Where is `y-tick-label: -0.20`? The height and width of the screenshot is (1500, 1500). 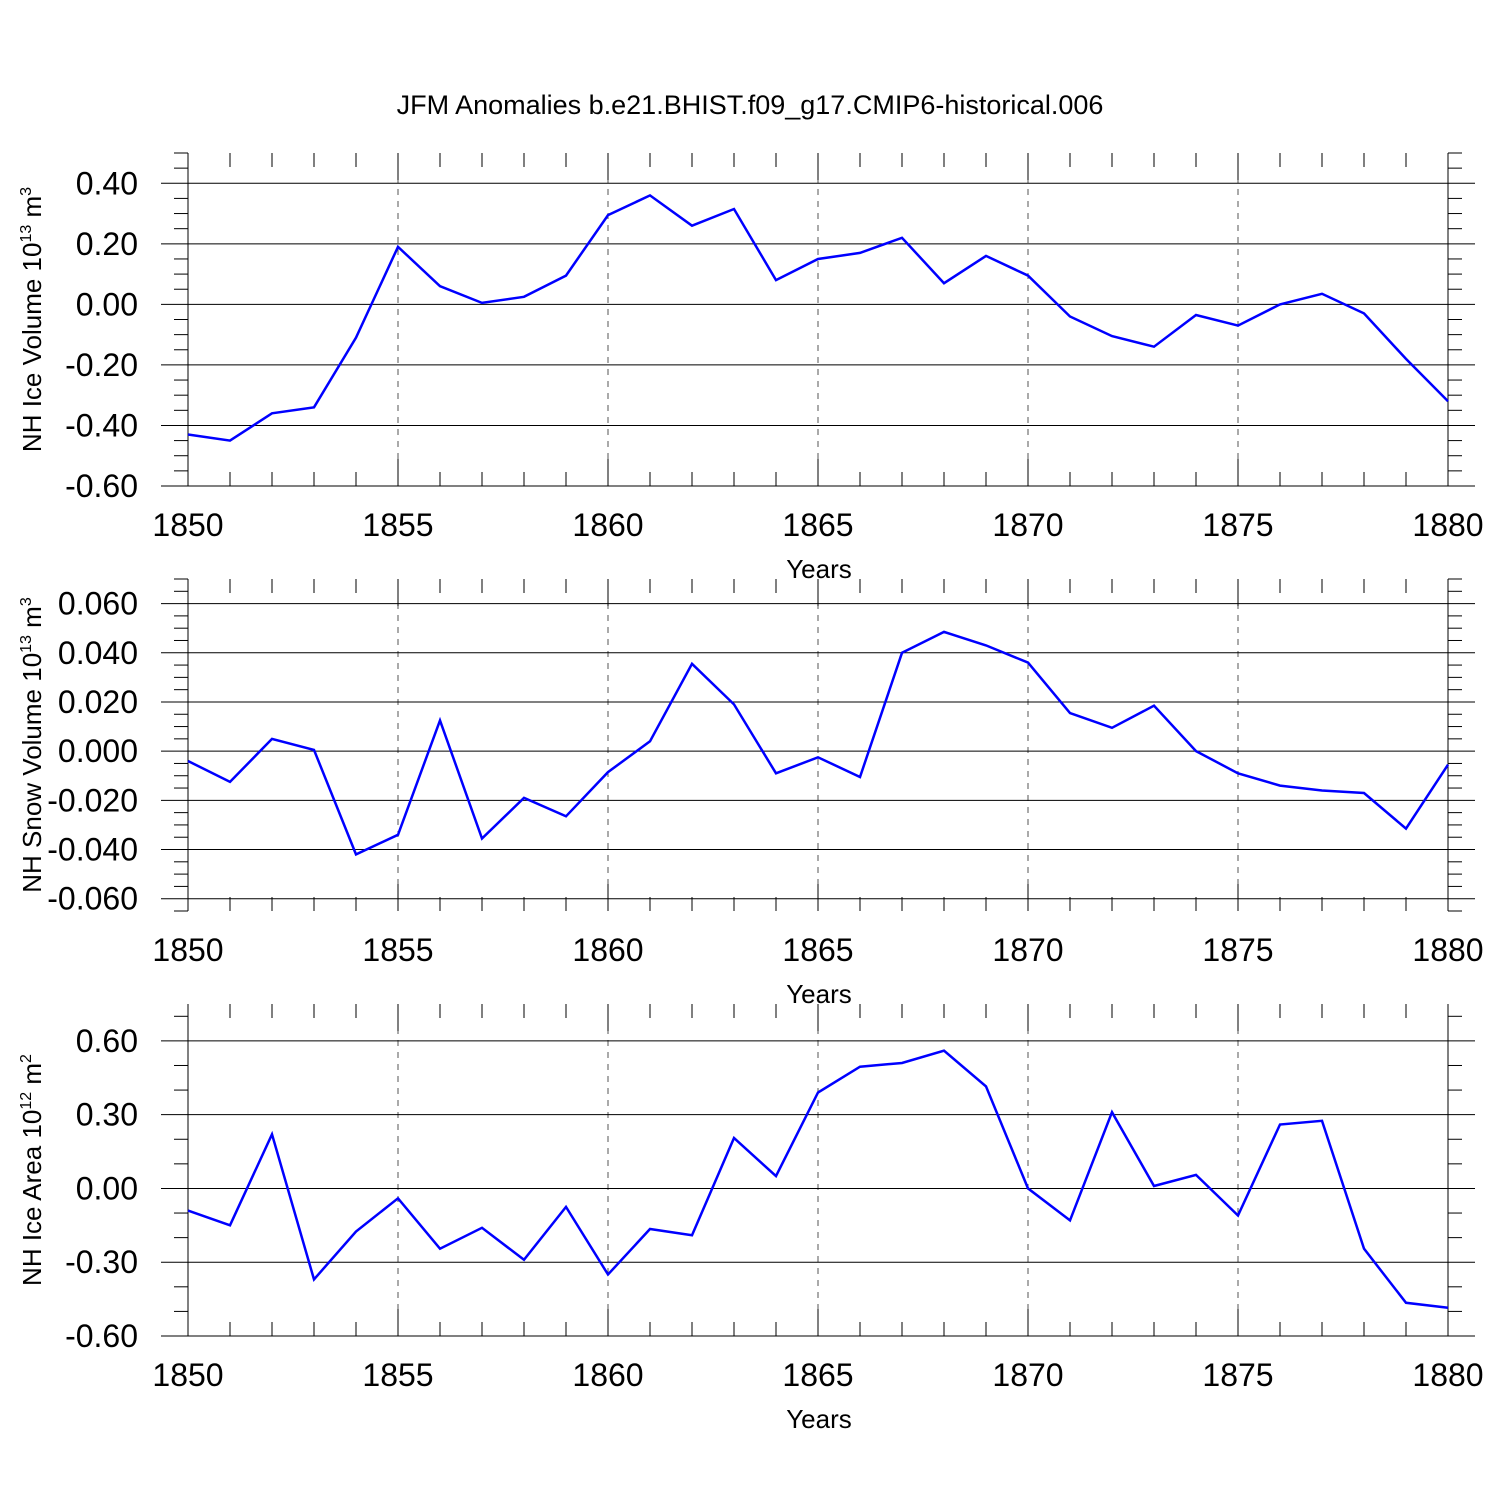
y-tick-label: -0.20 is located at coordinates (101, 365).